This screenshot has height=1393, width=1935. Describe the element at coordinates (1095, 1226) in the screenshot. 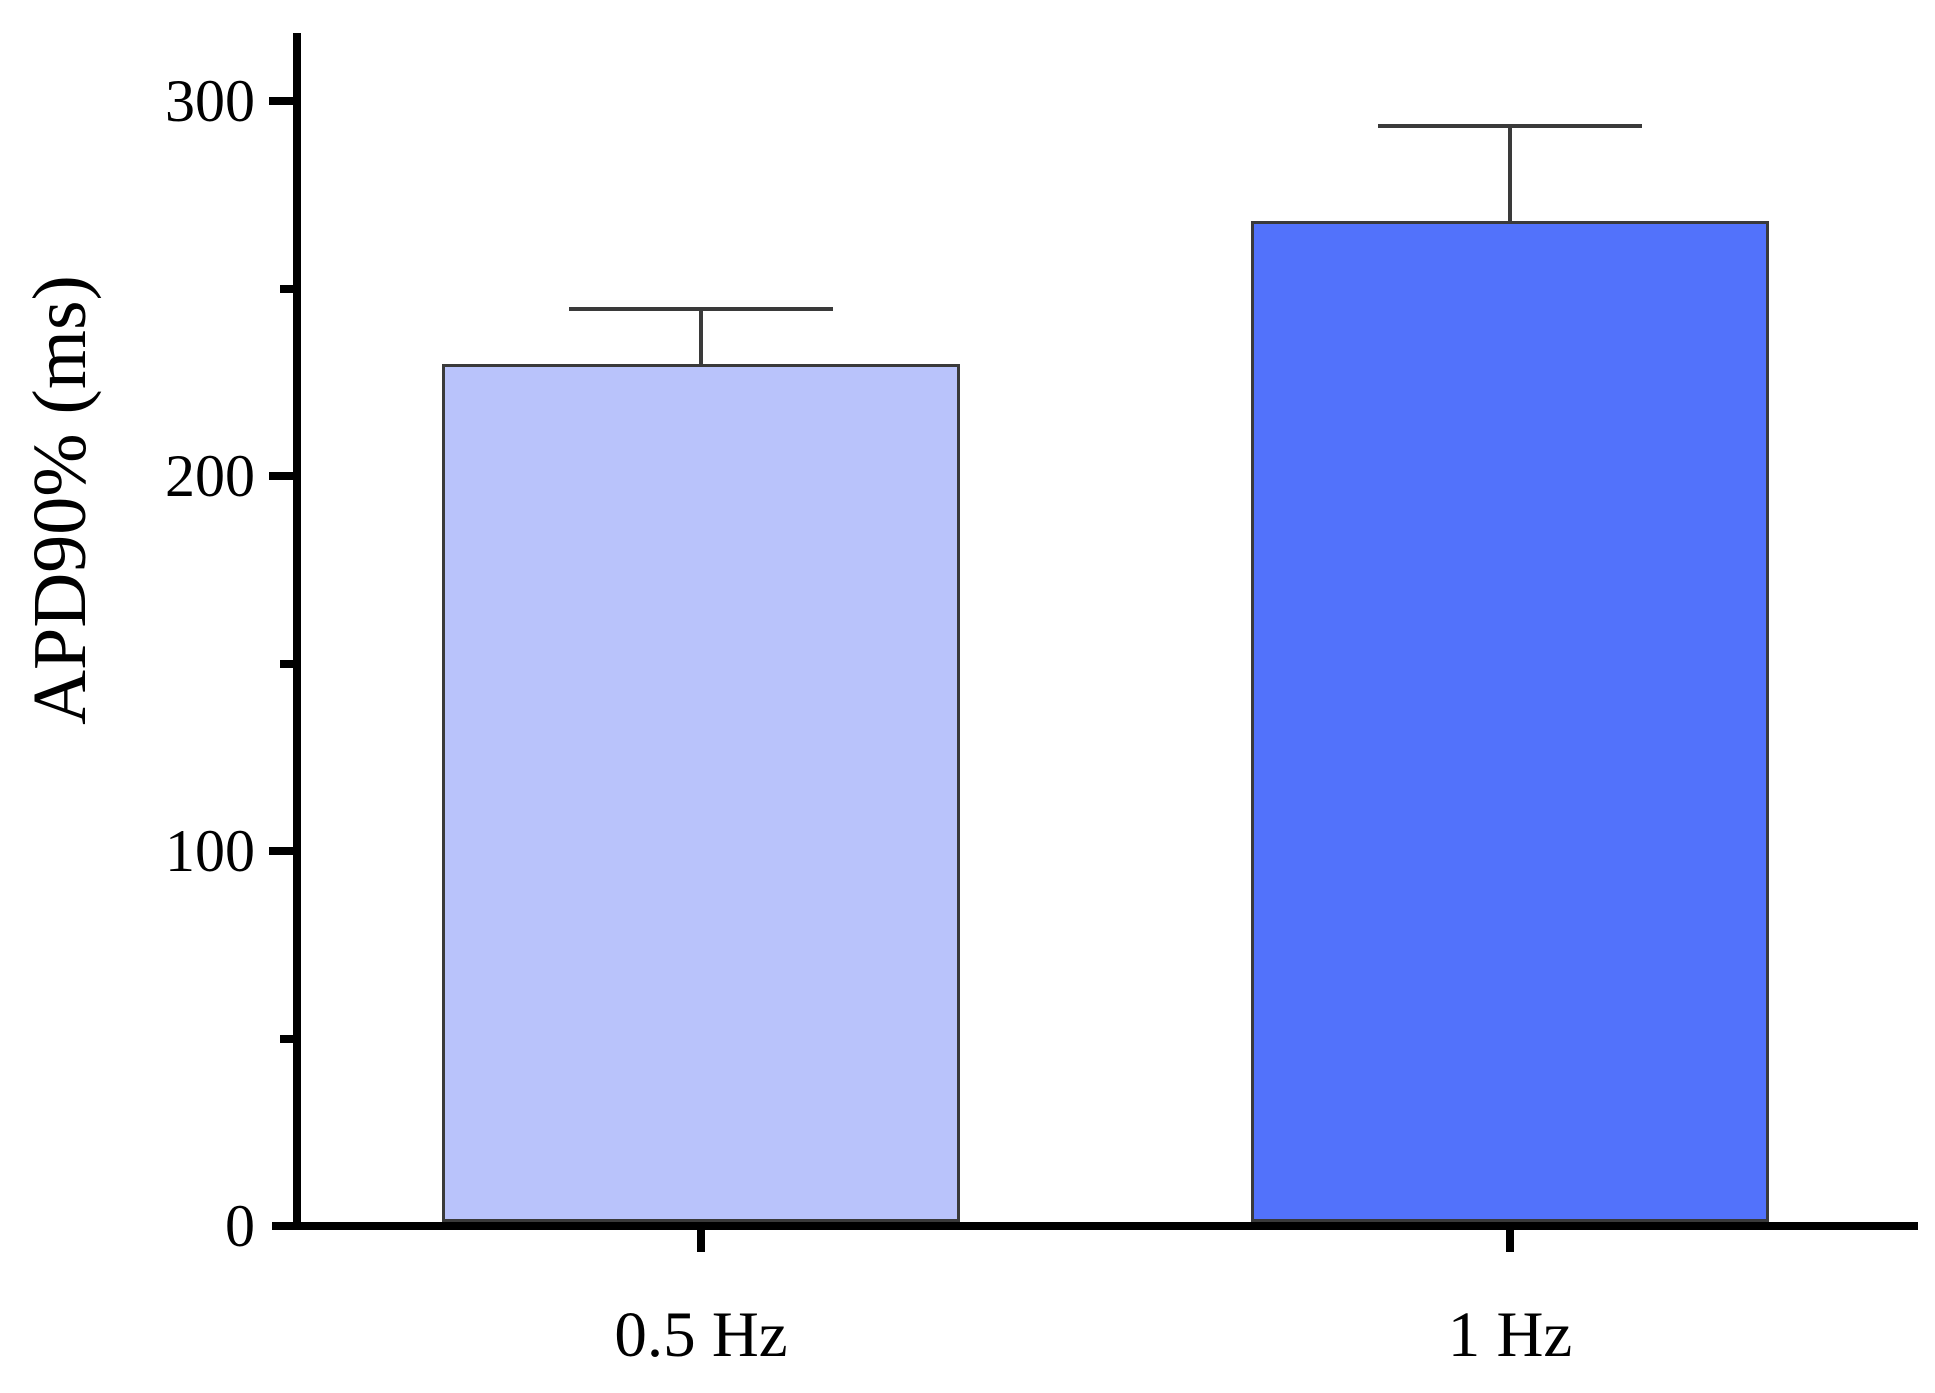

I see `x-axis-line` at that location.